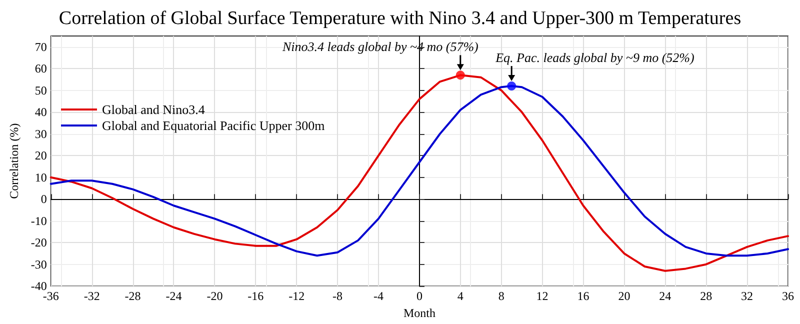 The image size is (800, 324). Describe the element at coordinates (40, 155) in the screenshot. I see `y-tick-label: 20` at that location.